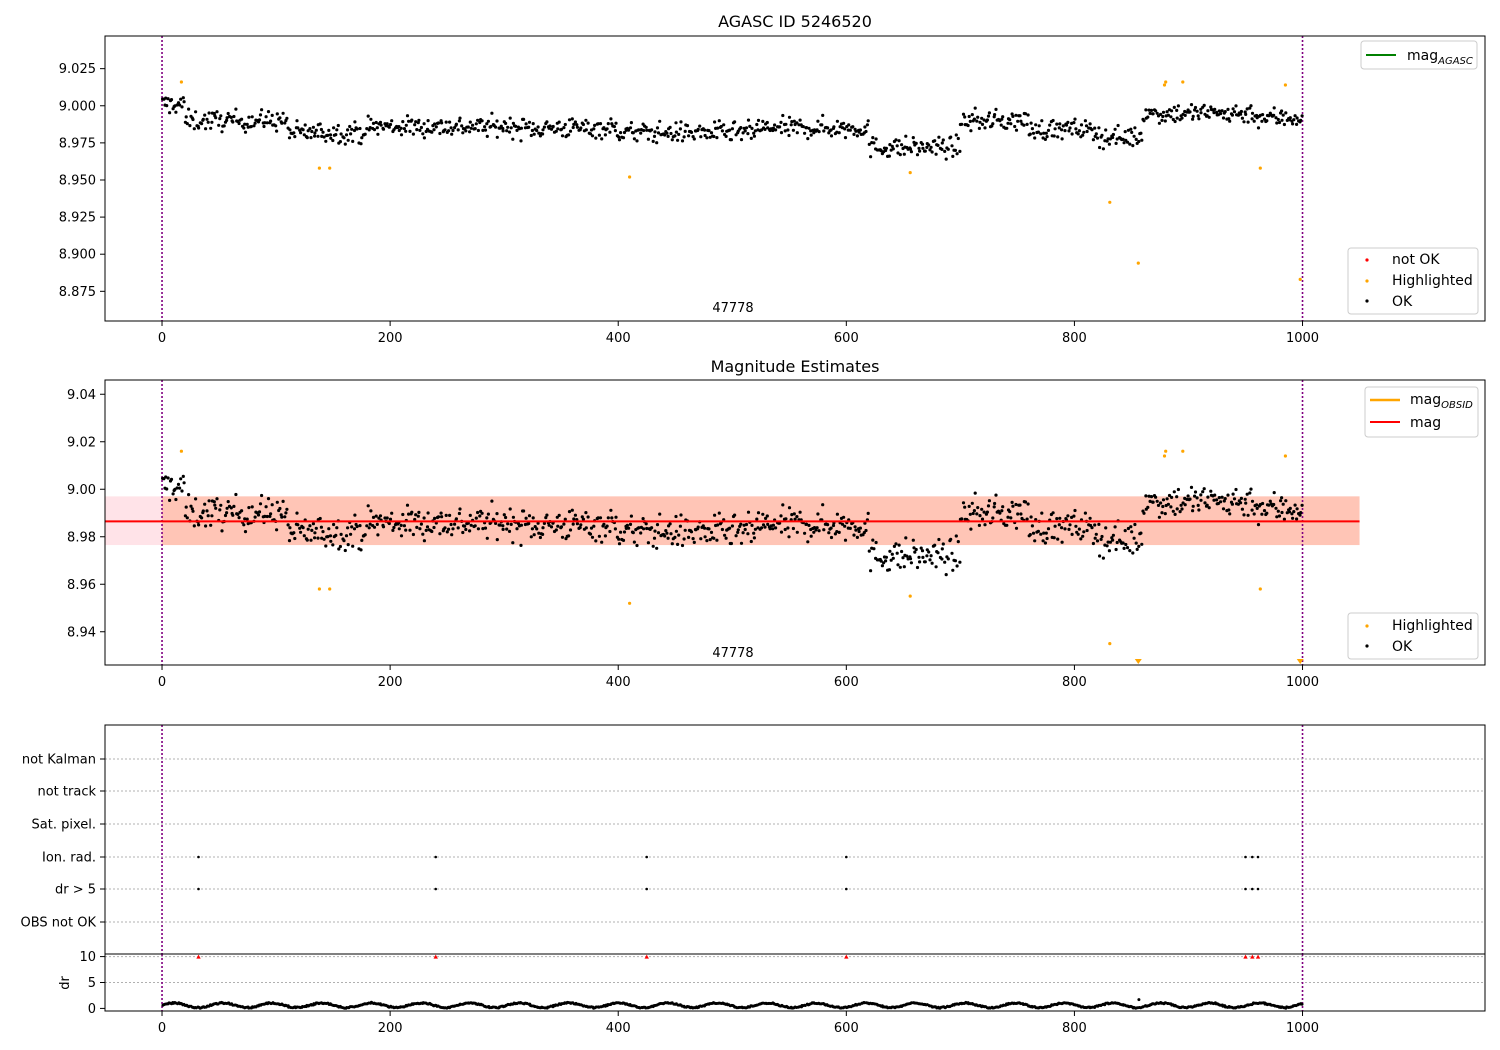 The width and height of the screenshot is (1500, 1050). What do you see at coordinates (77, 292) in the screenshot?
I see `y-tick-label: 8.875` at bounding box center [77, 292].